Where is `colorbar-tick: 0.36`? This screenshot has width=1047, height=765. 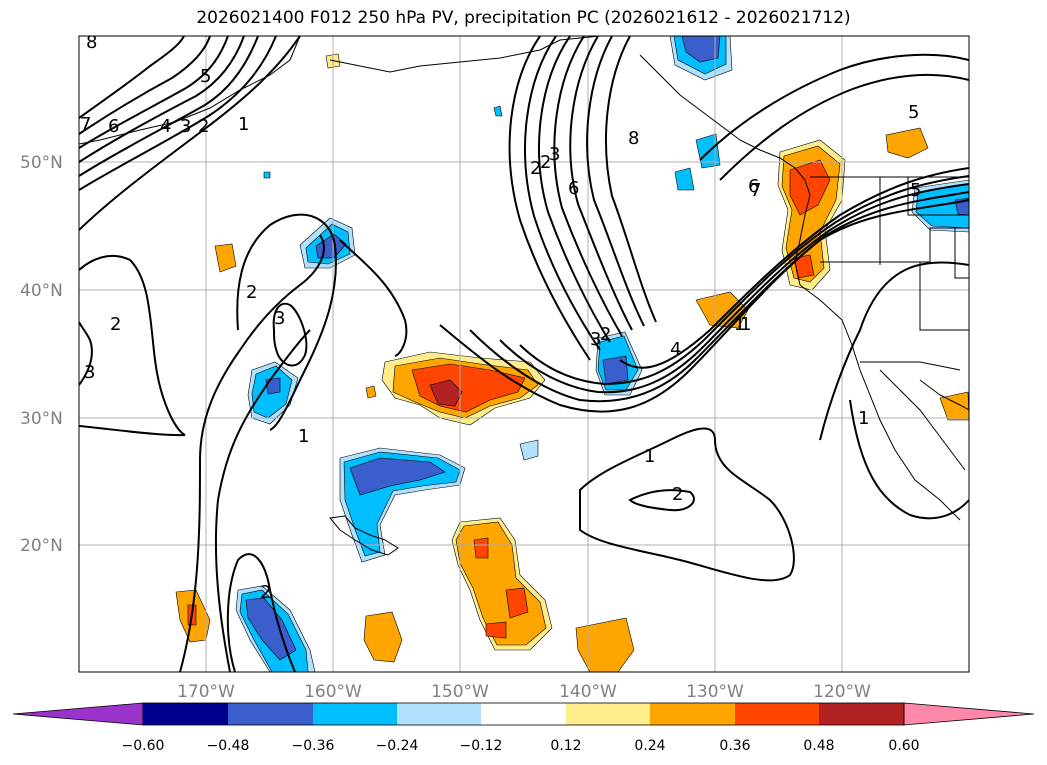
colorbar-tick: 0.36 is located at coordinates (734, 746).